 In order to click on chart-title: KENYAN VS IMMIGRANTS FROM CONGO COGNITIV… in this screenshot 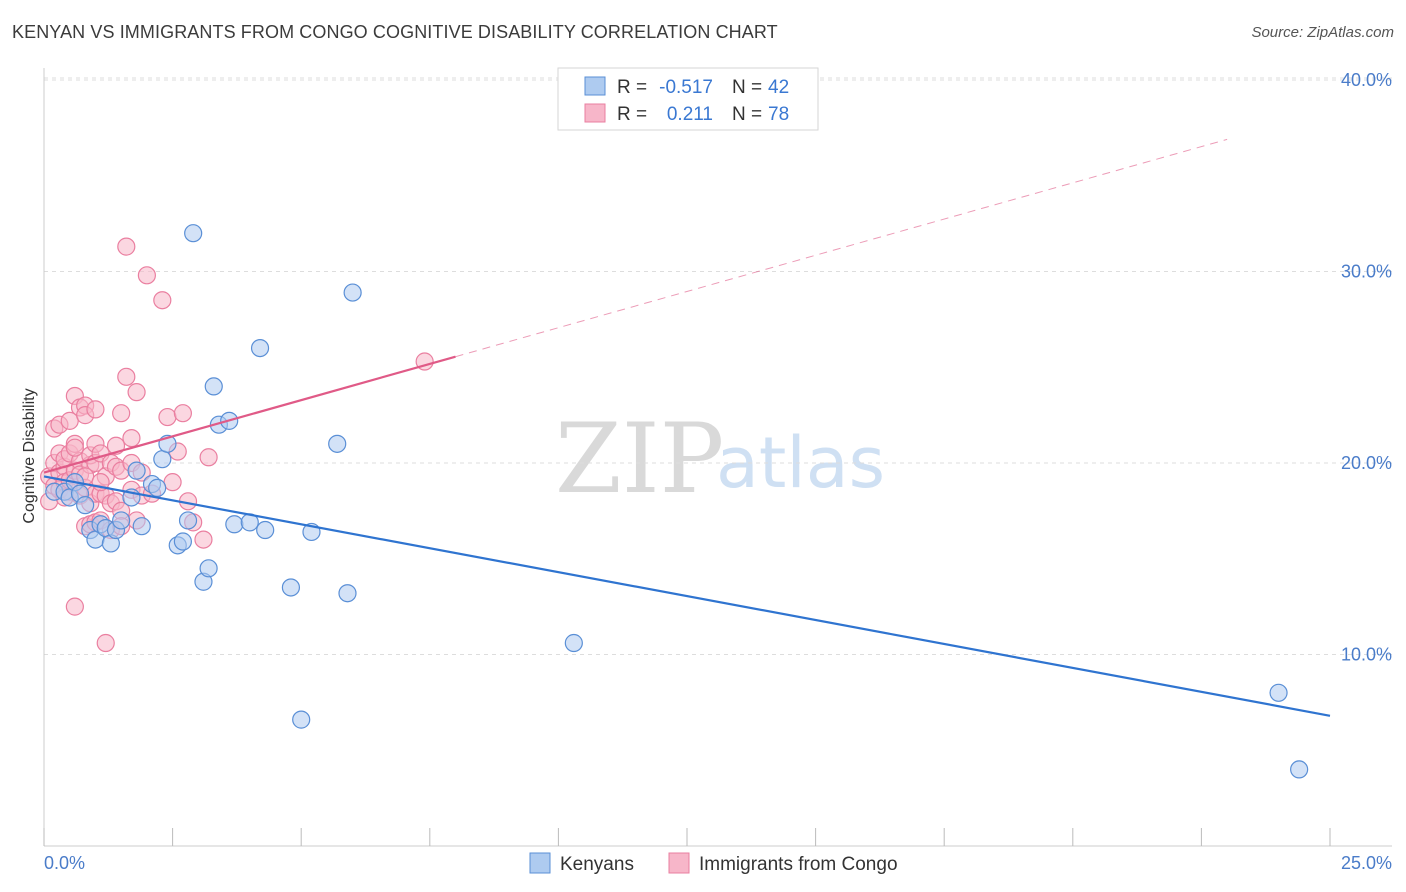, I will do `click(395, 32)`.